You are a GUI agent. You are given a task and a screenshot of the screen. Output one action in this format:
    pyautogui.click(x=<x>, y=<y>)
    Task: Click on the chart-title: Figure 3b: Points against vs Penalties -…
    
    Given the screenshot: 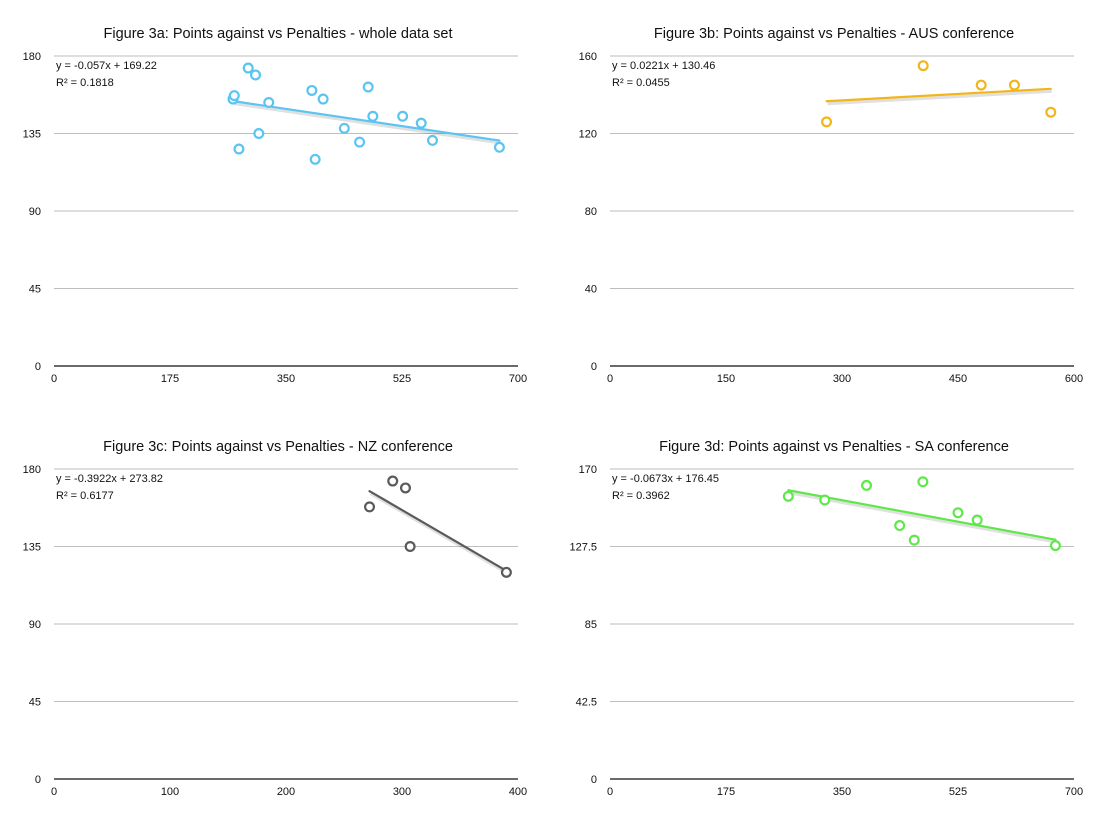 What is the action you would take?
    pyautogui.click(x=834, y=34)
    